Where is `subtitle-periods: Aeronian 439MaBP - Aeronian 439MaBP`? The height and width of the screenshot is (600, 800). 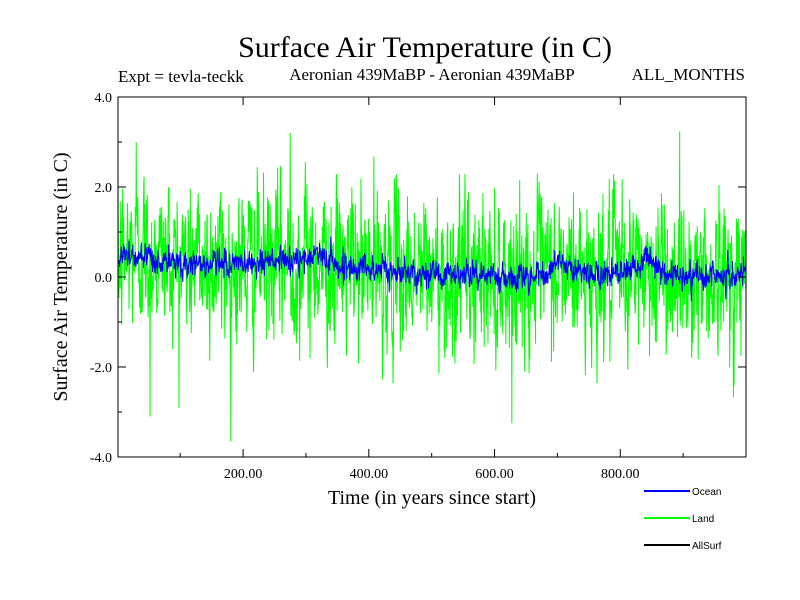
subtitle-periods: Aeronian 439MaBP - Aeronian 439MaBP is located at coordinates (432, 74).